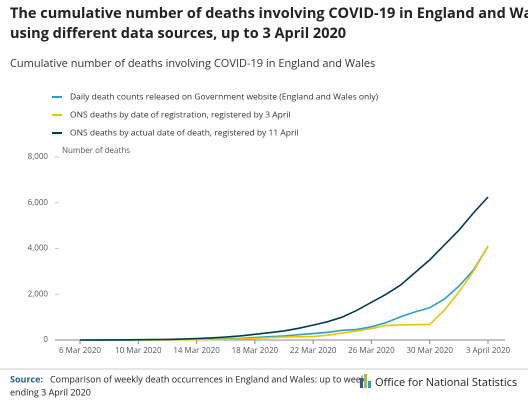 Image resolution: width=528 pixels, height=412 pixels. Describe the element at coordinates (38, 202) in the screenshot. I see `y-tick-label: 6,000` at that location.